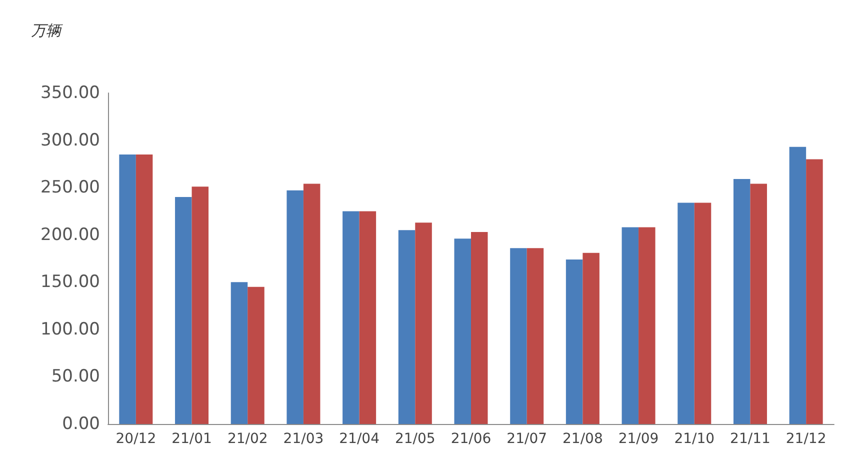 The height and width of the screenshot is (472, 852). Describe the element at coordinates (70, 188) in the screenshot. I see `y-tick-label: 250.00` at that location.